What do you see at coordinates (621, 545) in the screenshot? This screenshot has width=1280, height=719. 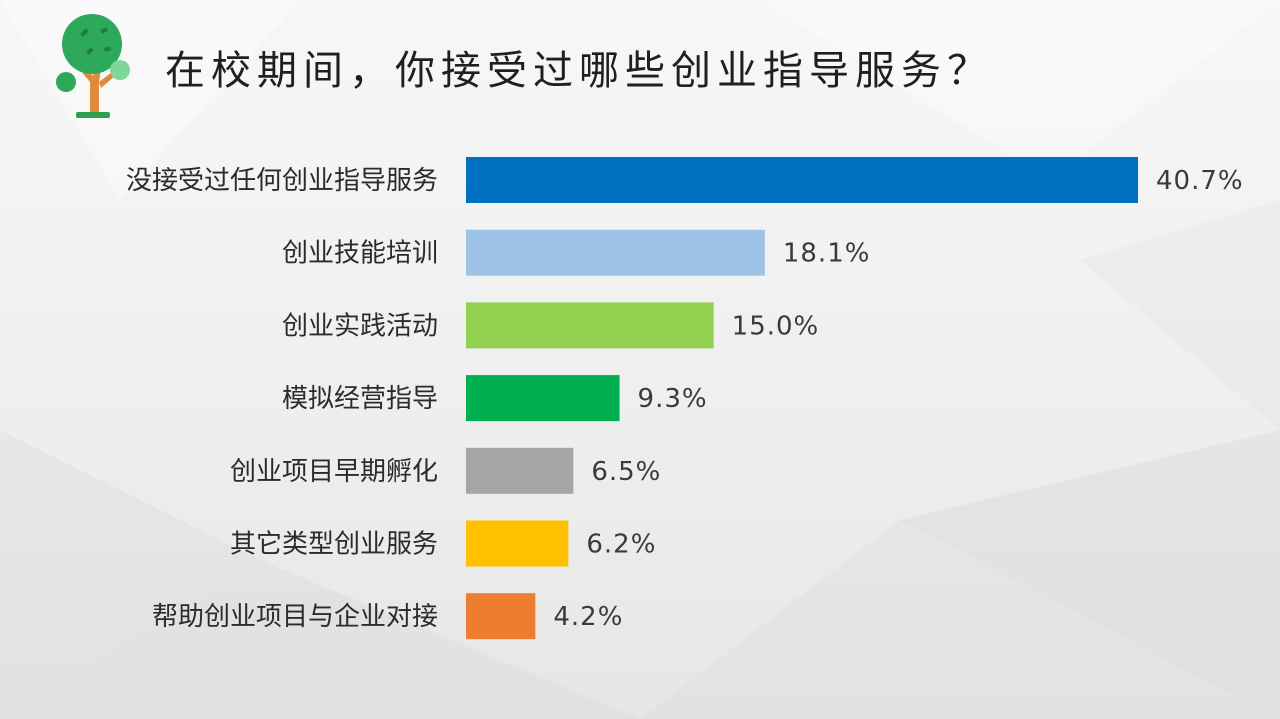 I see `value-label-5: 6.2%` at bounding box center [621, 545].